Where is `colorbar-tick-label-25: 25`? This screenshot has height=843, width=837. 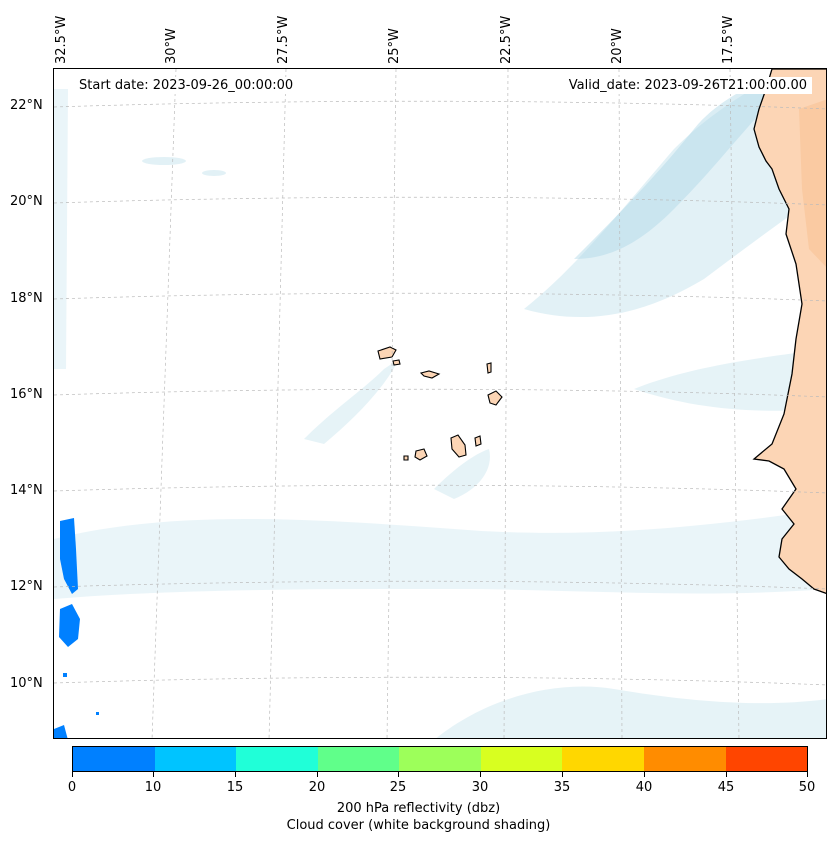 colorbar-tick-label-25: 25 is located at coordinates (398, 787).